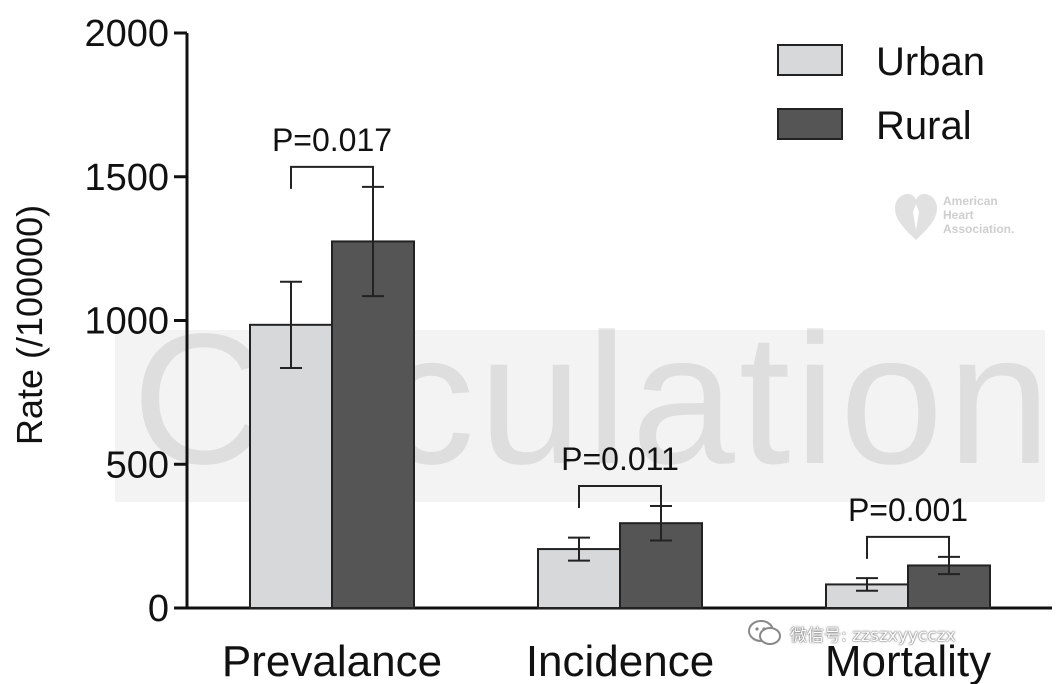 The width and height of the screenshot is (1057, 684). I want to click on p-value-label: P=0.011, so click(620, 459).